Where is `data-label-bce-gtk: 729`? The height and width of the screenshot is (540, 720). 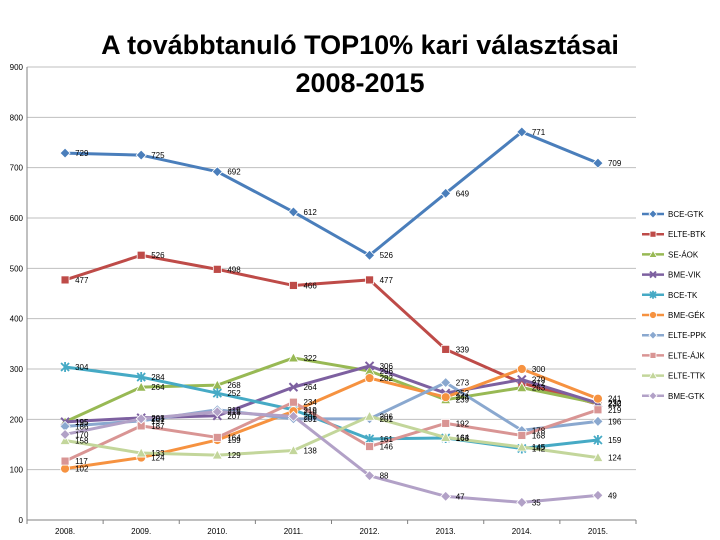
data-label-bce-gtk: 729 is located at coordinates (82, 153).